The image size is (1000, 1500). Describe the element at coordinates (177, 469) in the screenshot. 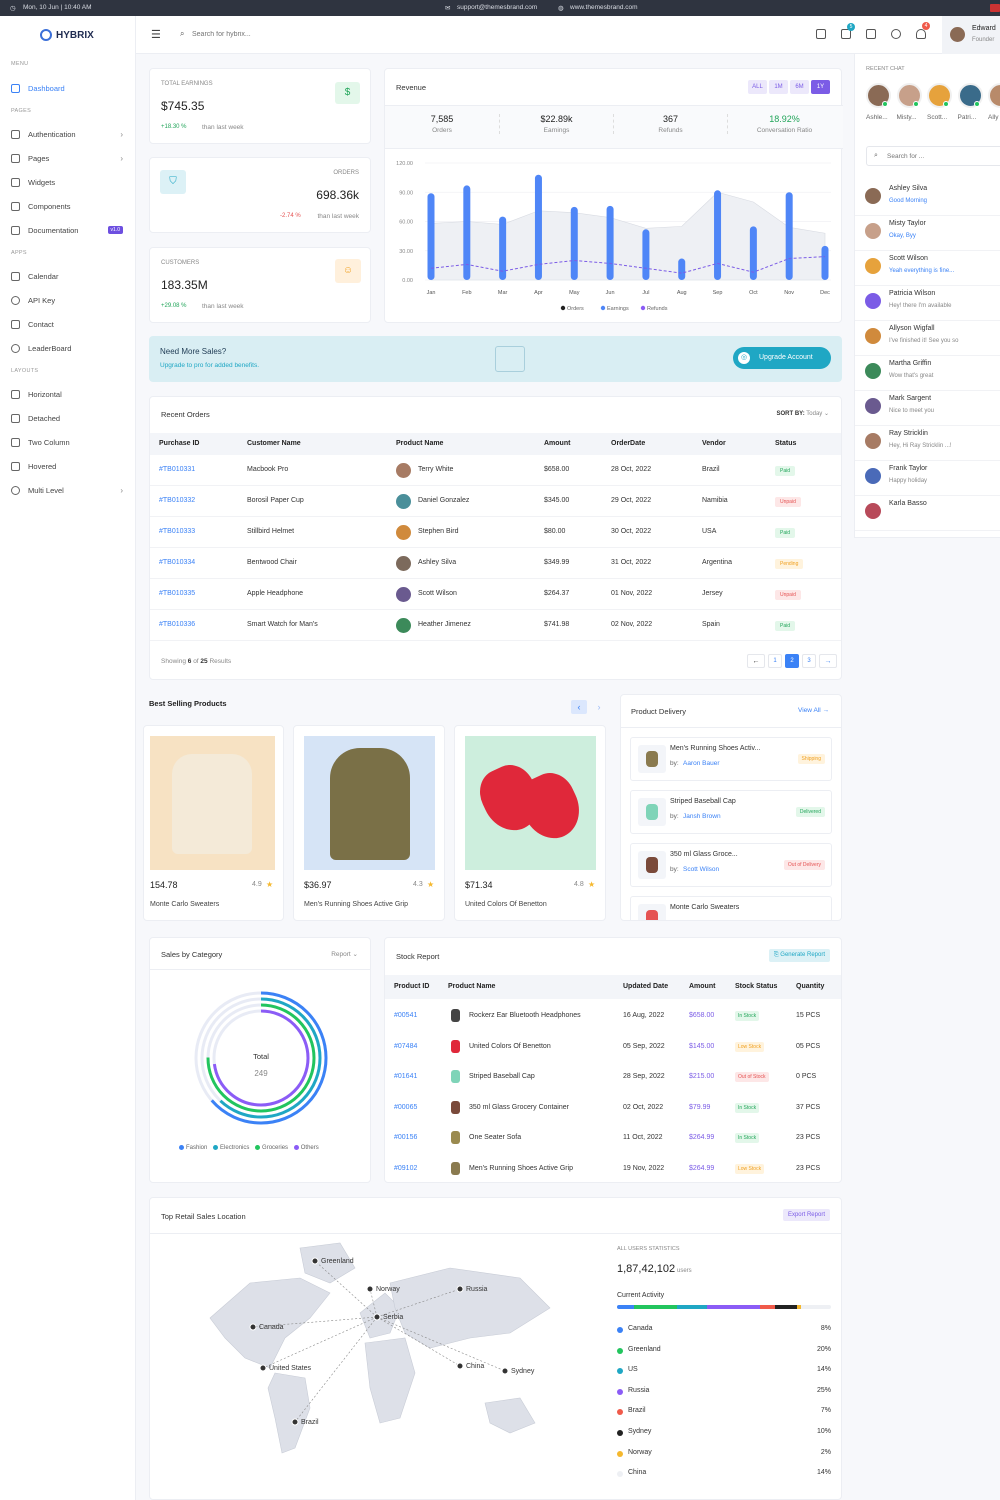

I see `purchase-id-link: #TB010331` at that location.